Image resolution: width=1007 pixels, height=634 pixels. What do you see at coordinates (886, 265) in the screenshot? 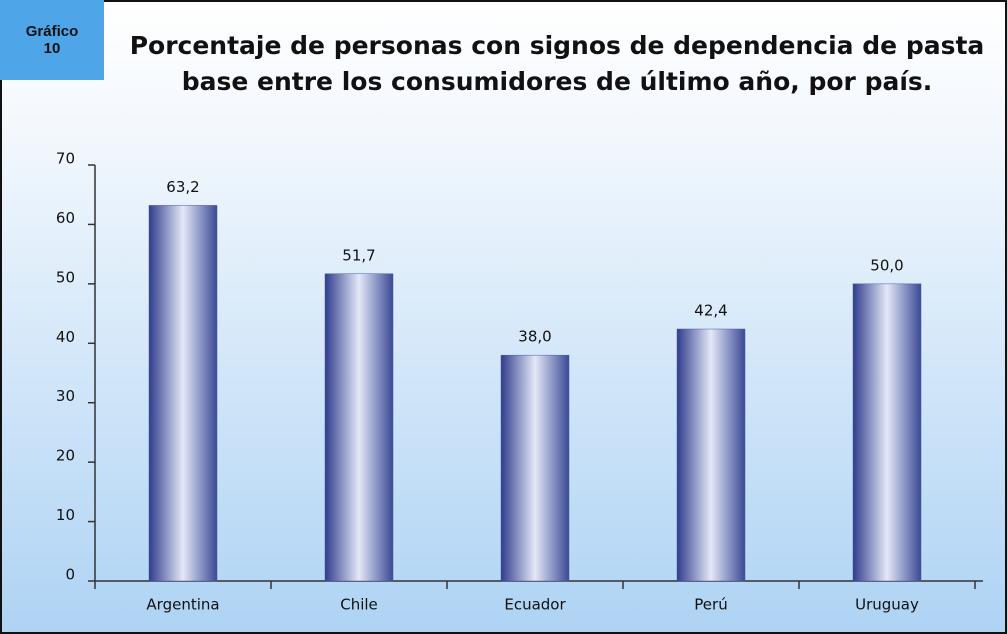
I see `value-label: 50,0` at bounding box center [886, 265].